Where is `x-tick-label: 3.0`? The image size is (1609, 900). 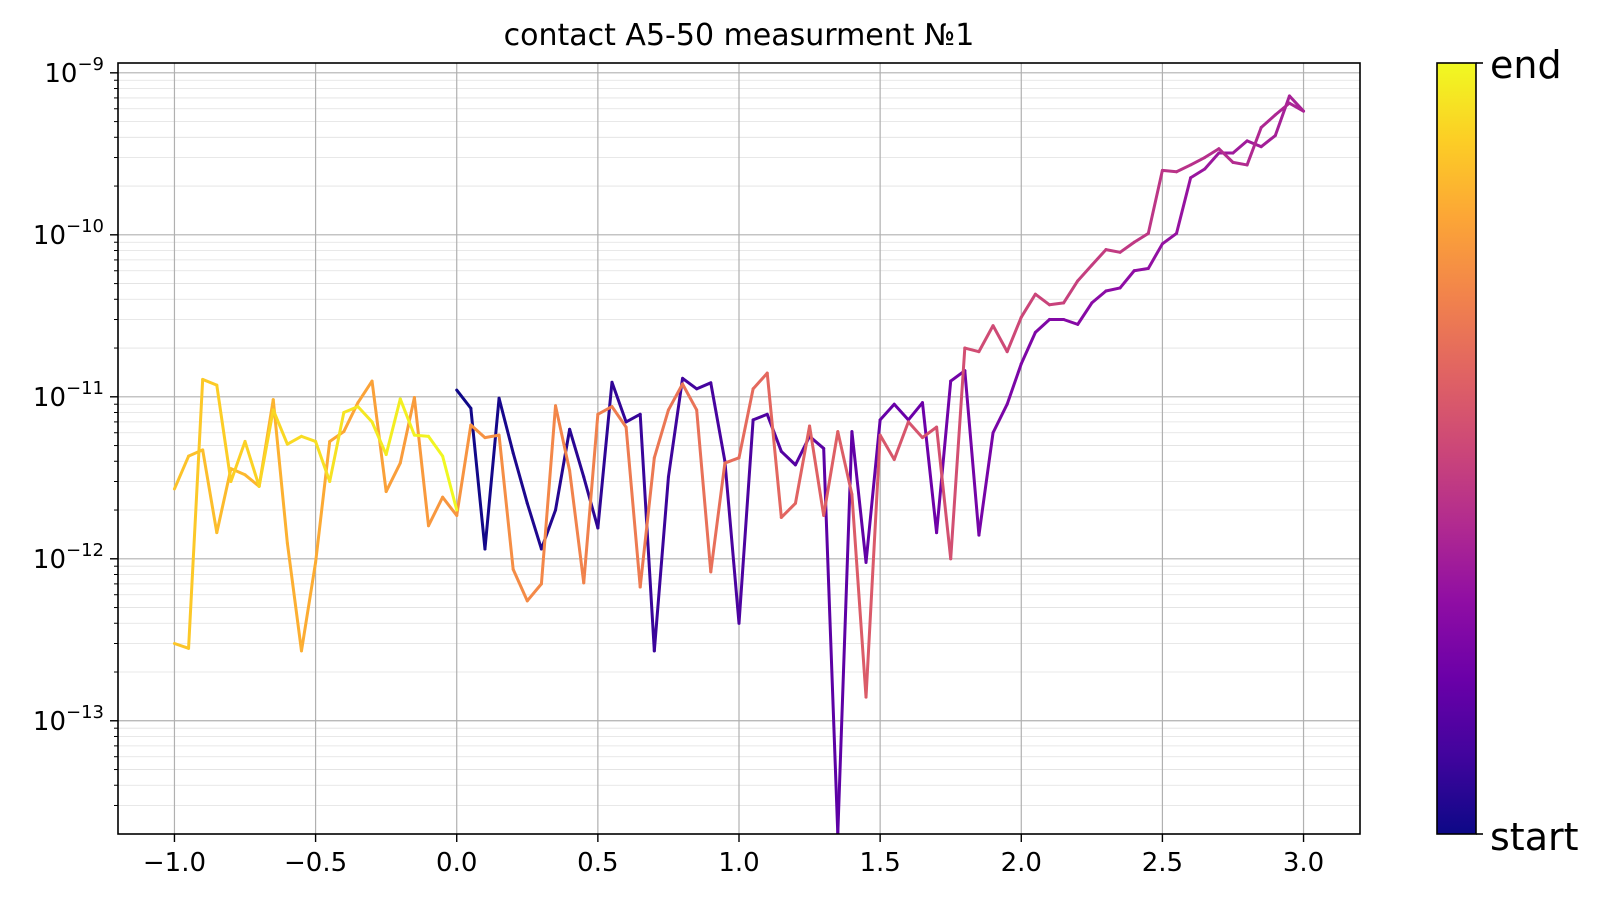 x-tick-label: 3.0 is located at coordinates (1303, 863).